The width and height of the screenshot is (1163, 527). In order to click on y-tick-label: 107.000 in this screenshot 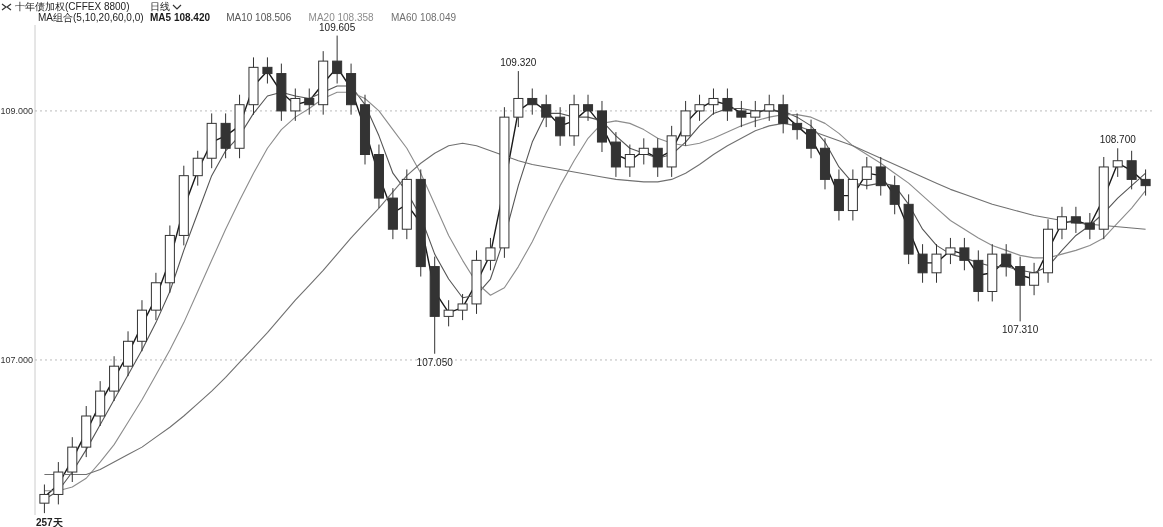, I will do `click(16, 360)`.